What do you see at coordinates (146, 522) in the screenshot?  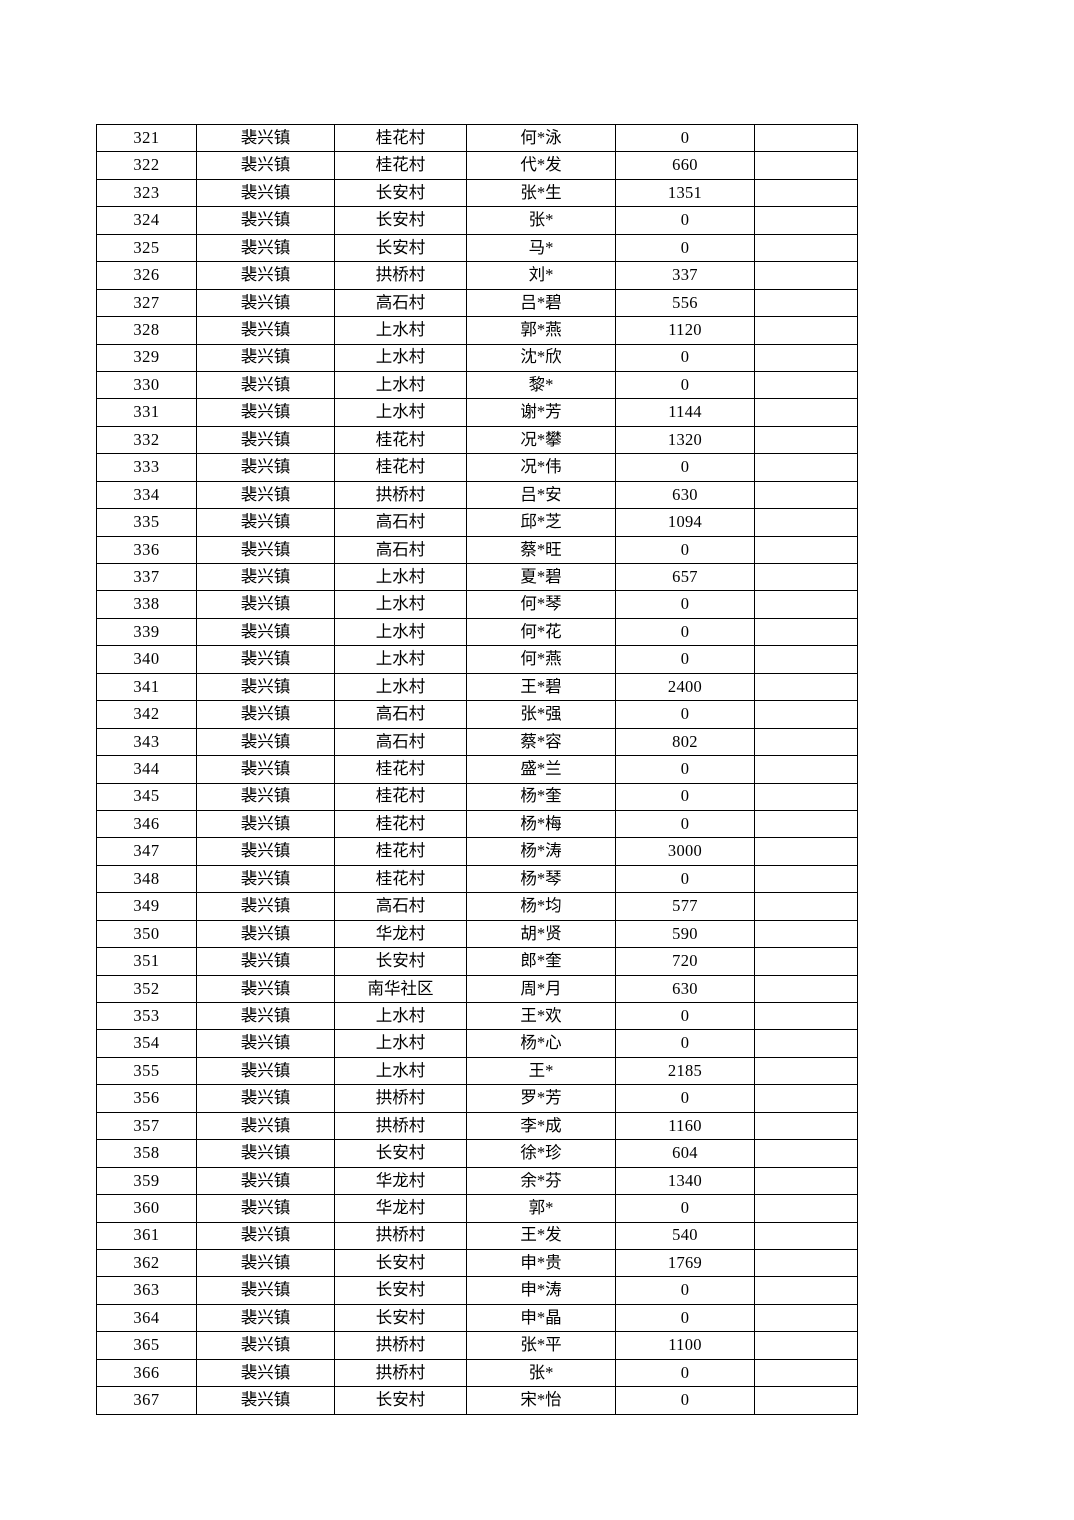 I see `cell-seq: 335` at bounding box center [146, 522].